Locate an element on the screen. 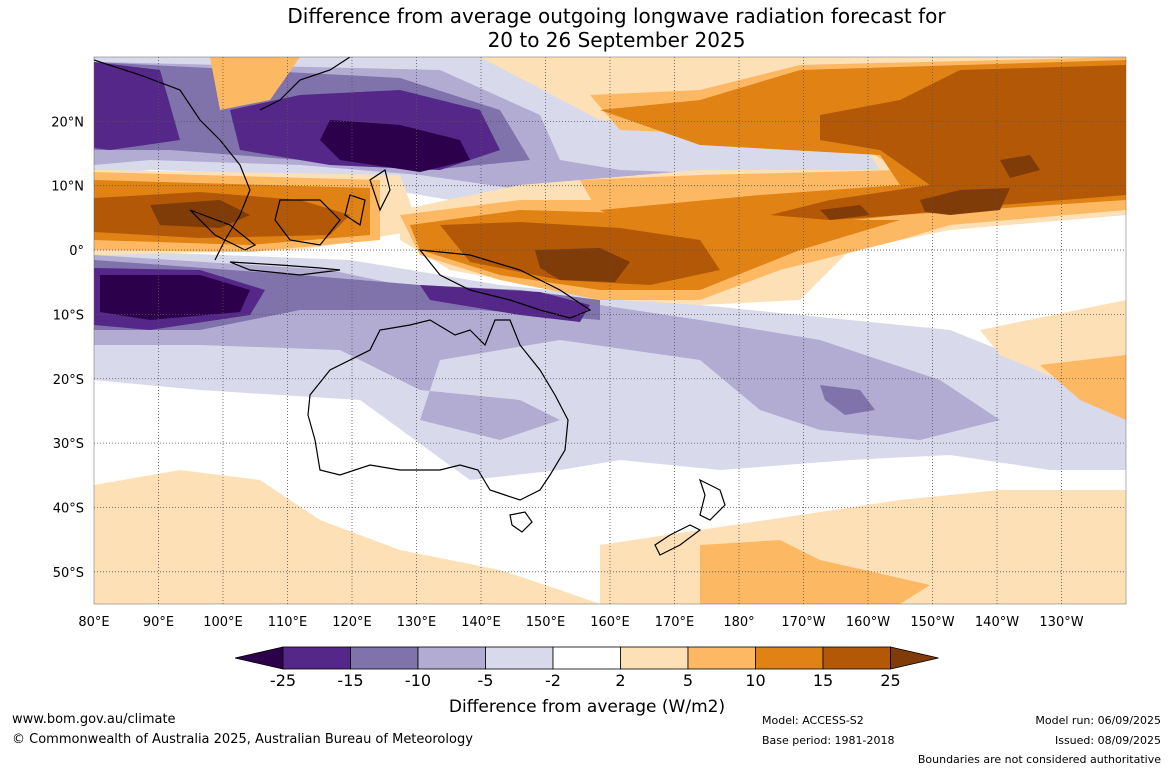  colorbar-extension-low is located at coordinates (259, 658).